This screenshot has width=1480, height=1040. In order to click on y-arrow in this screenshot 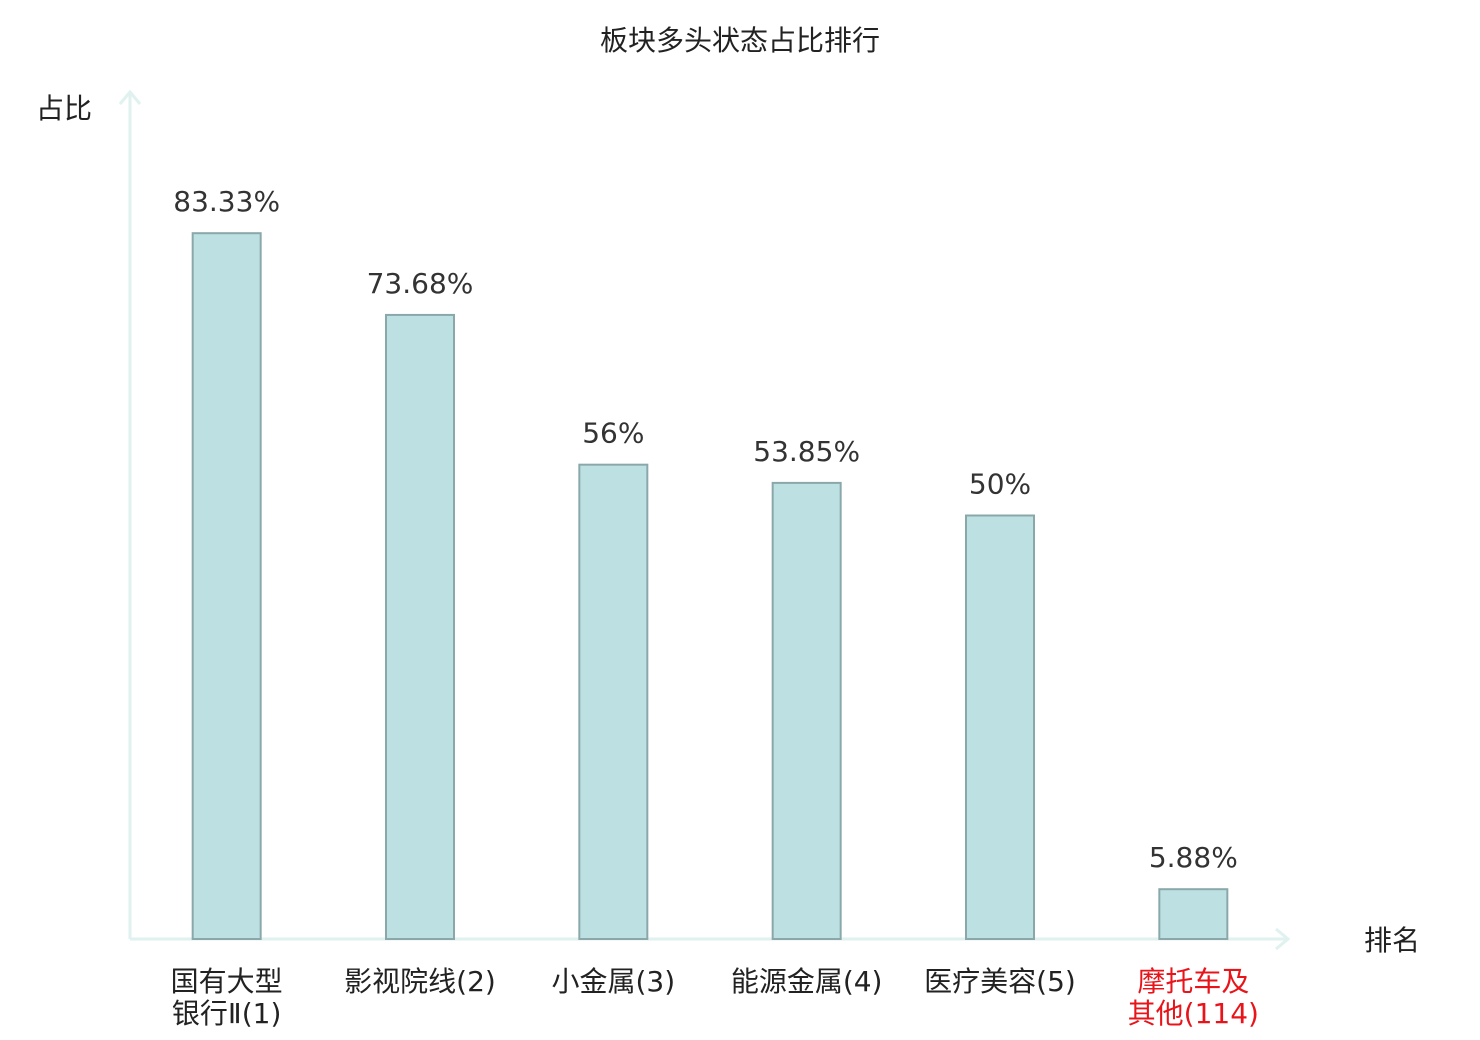, I will do `click(130, 97)`.